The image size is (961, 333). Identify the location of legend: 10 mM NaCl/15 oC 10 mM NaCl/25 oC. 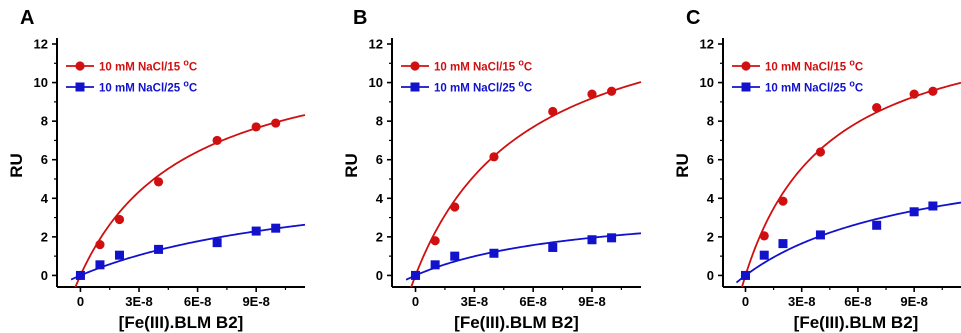
(131, 76).